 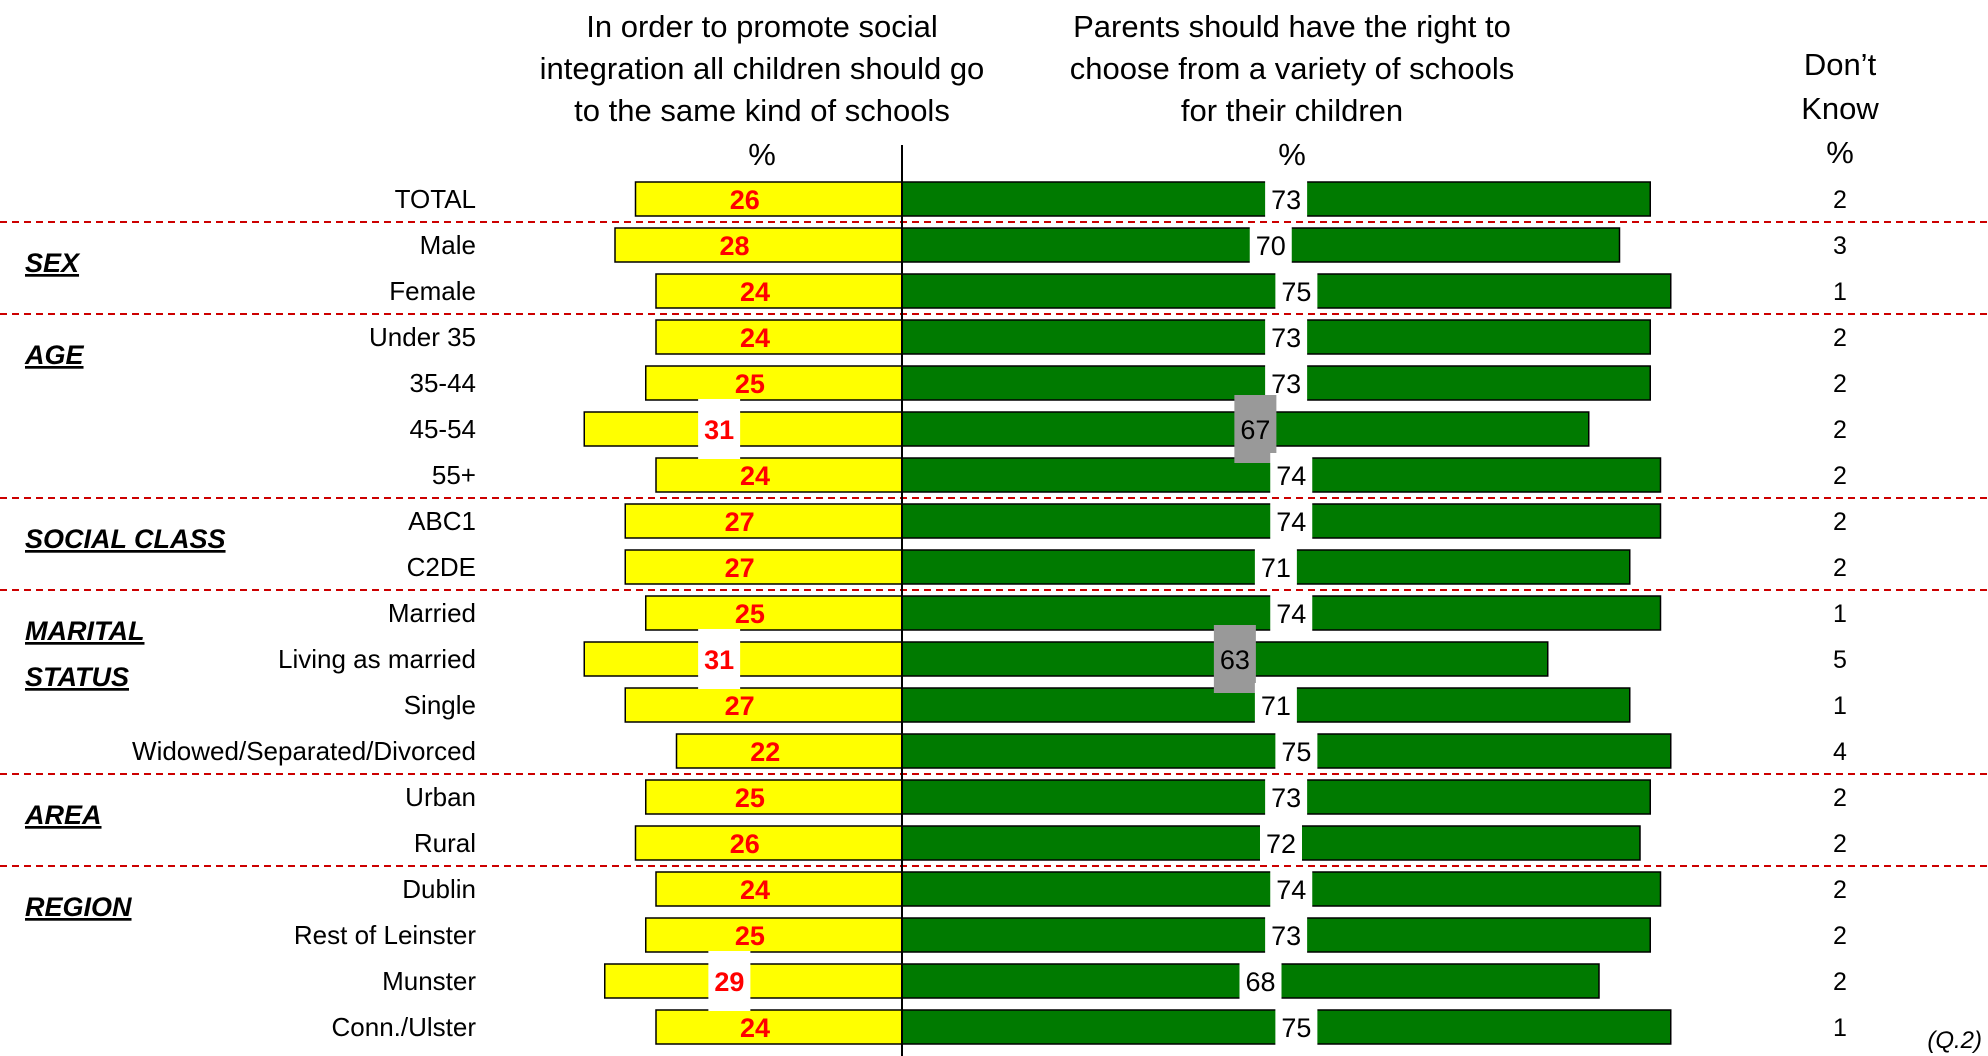 I want to click on row-label-rural: Rural, so click(x=445, y=843).